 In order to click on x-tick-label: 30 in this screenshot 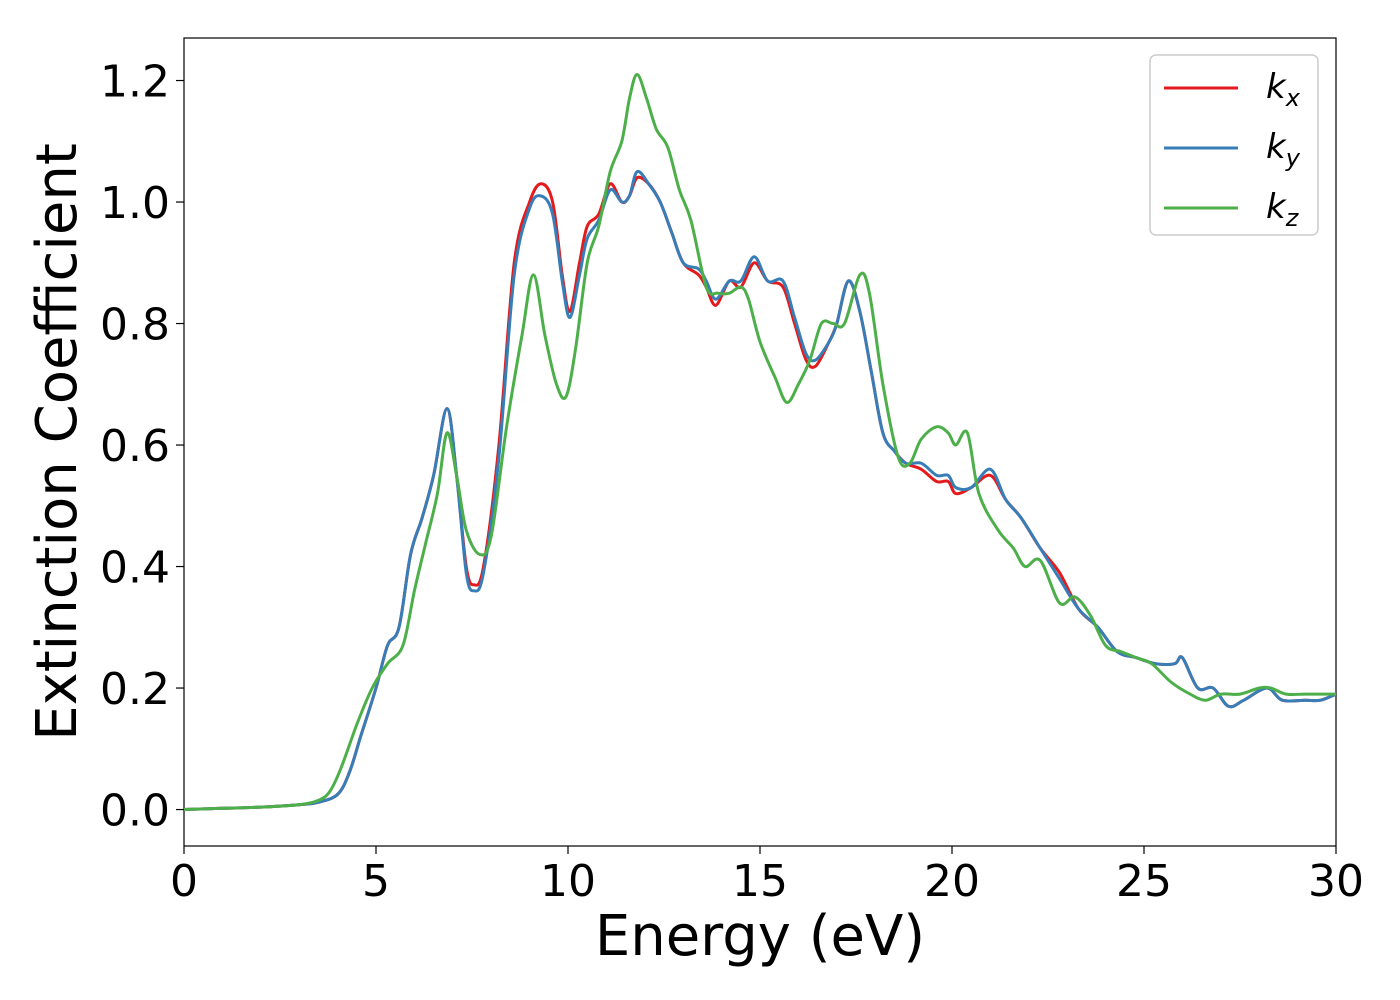, I will do `click(1336, 881)`.